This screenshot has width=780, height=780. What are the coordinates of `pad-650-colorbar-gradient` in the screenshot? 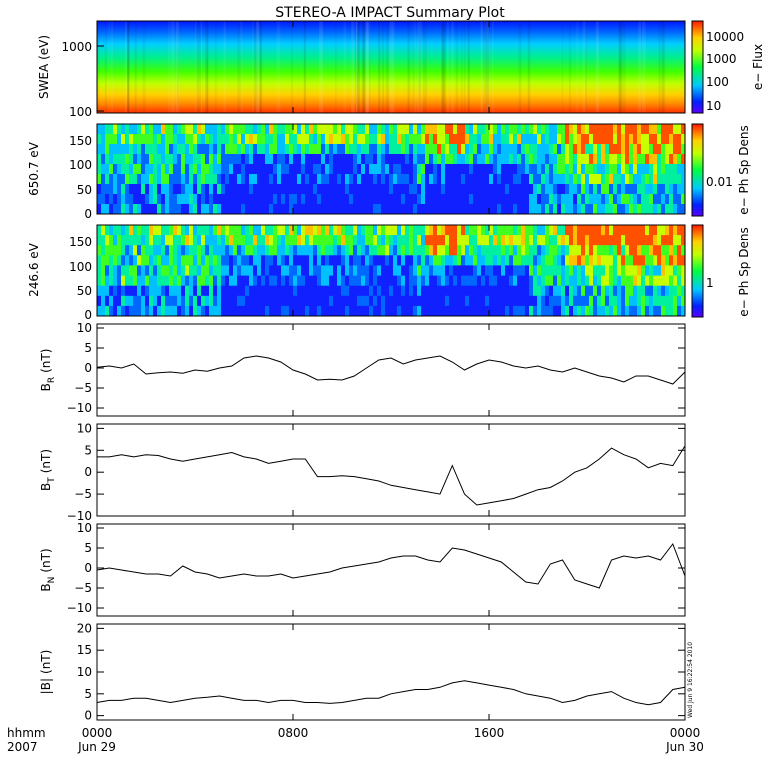 It's located at (697, 170).